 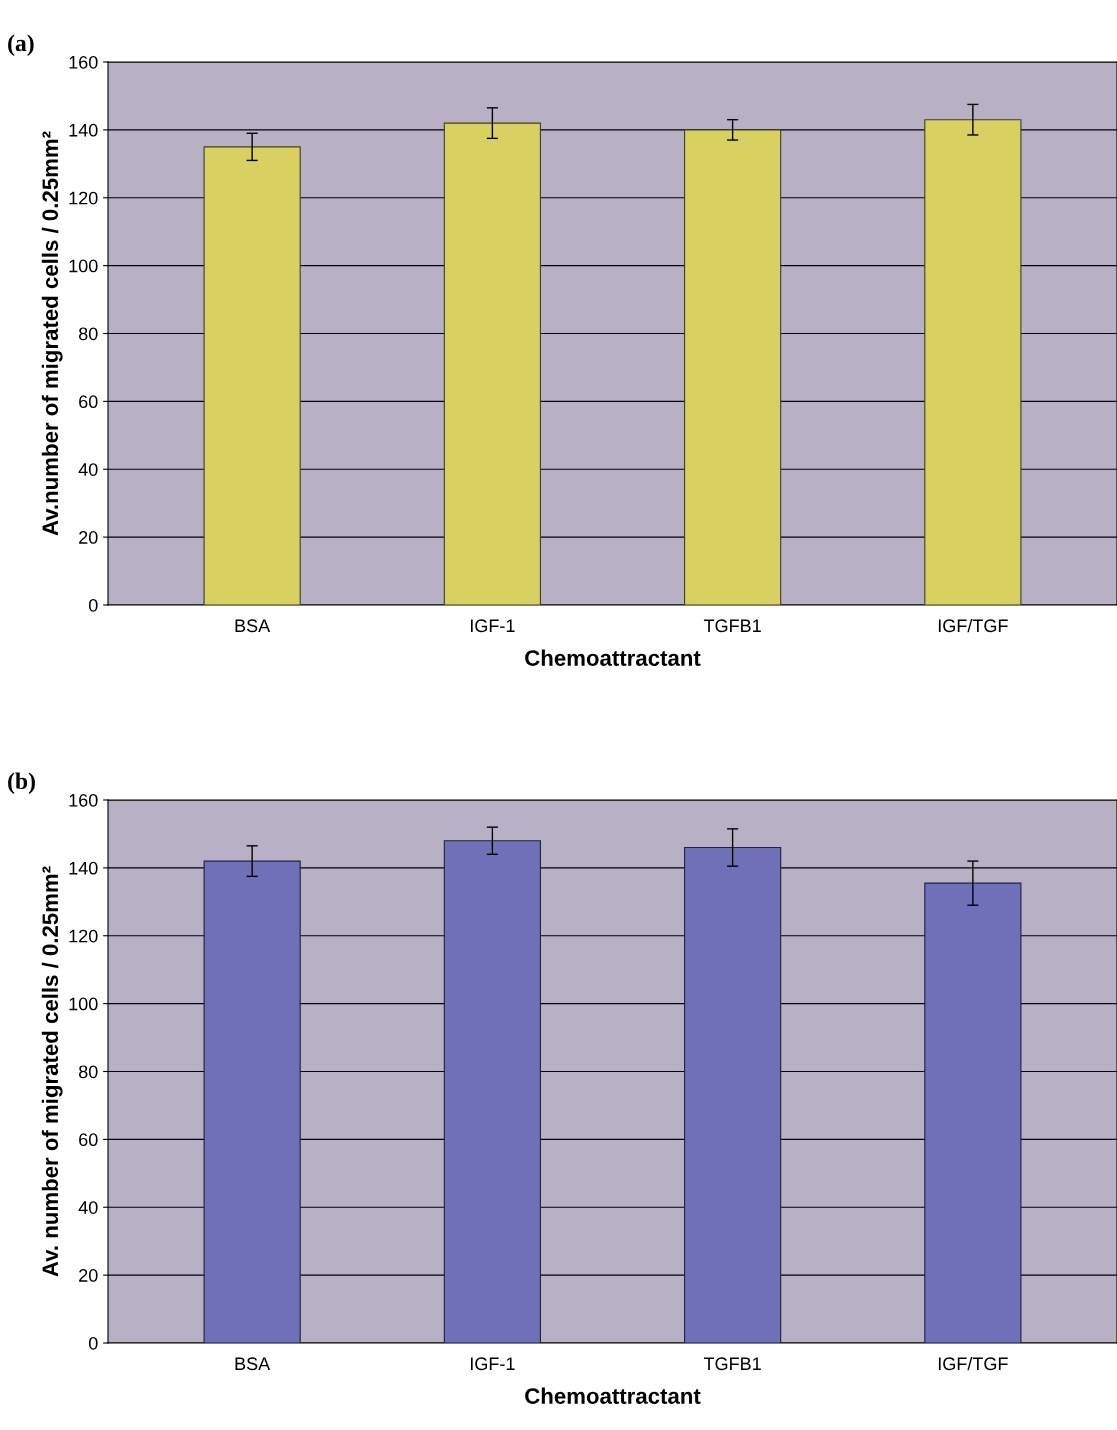 What do you see at coordinates (52, 333) in the screenshot?
I see `y-axis-title: Av.number of migrated cells / 0.25mm²` at bounding box center [52, 333].